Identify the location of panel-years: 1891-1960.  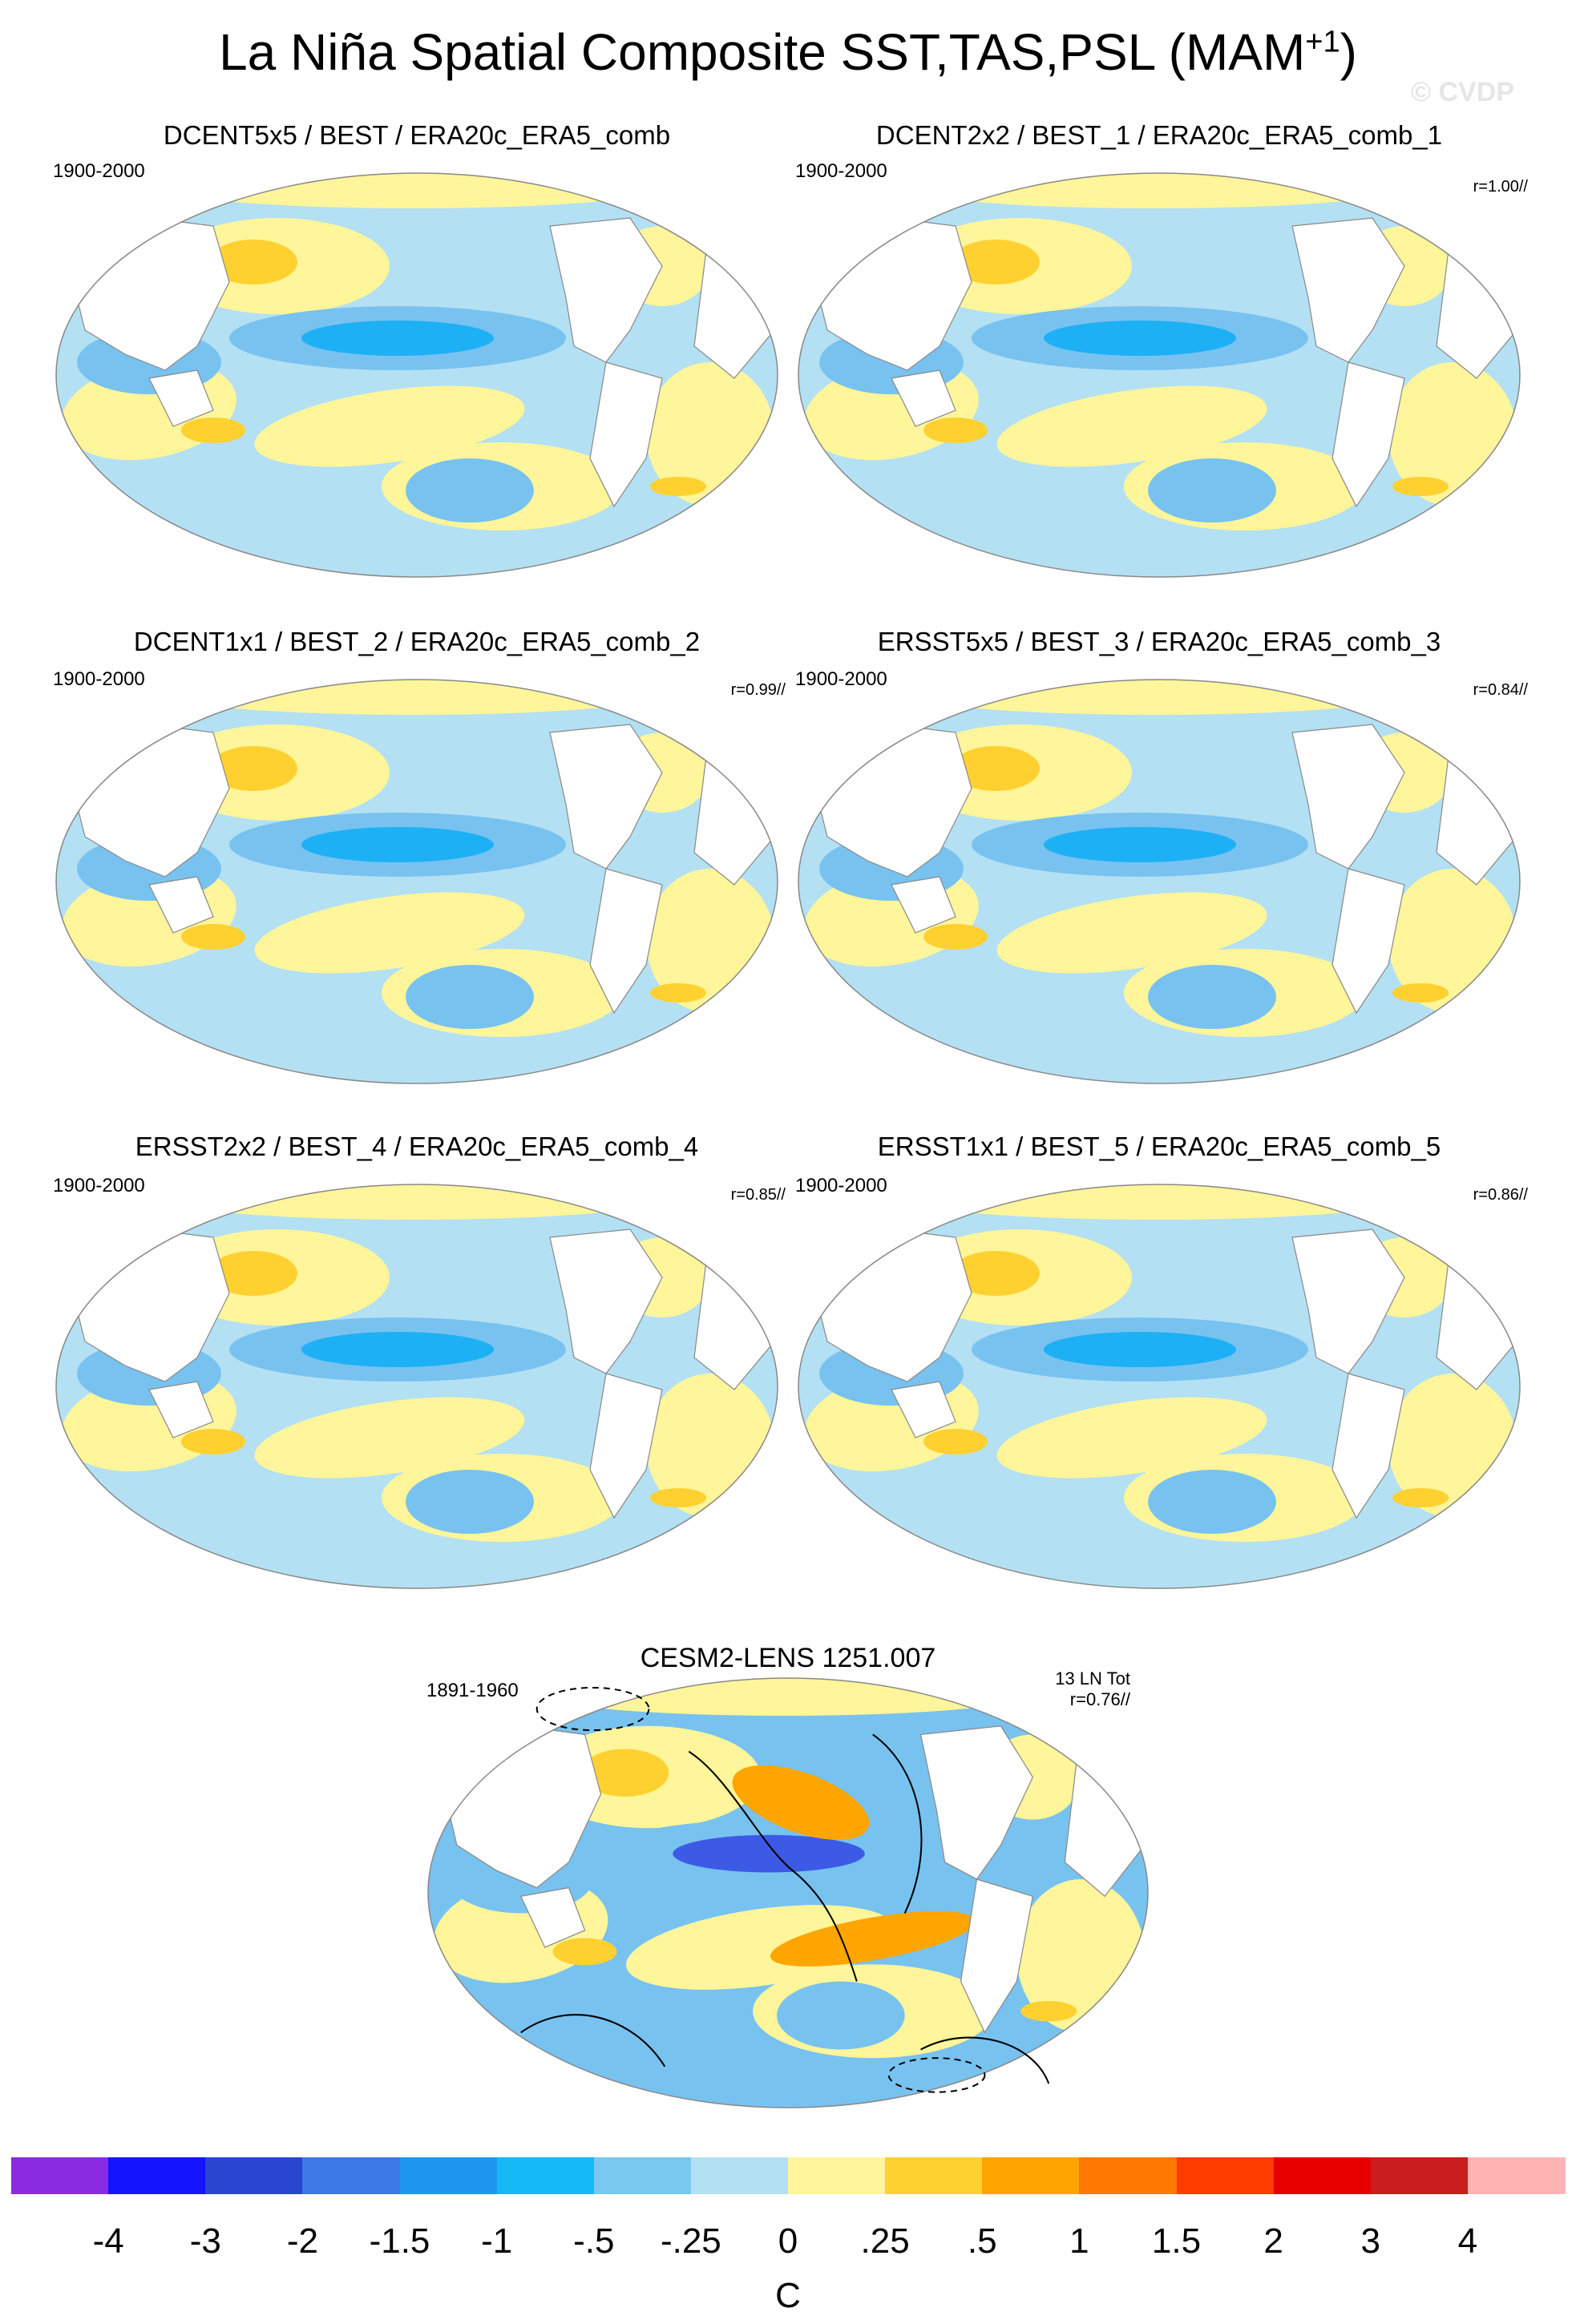
(472, 1690).